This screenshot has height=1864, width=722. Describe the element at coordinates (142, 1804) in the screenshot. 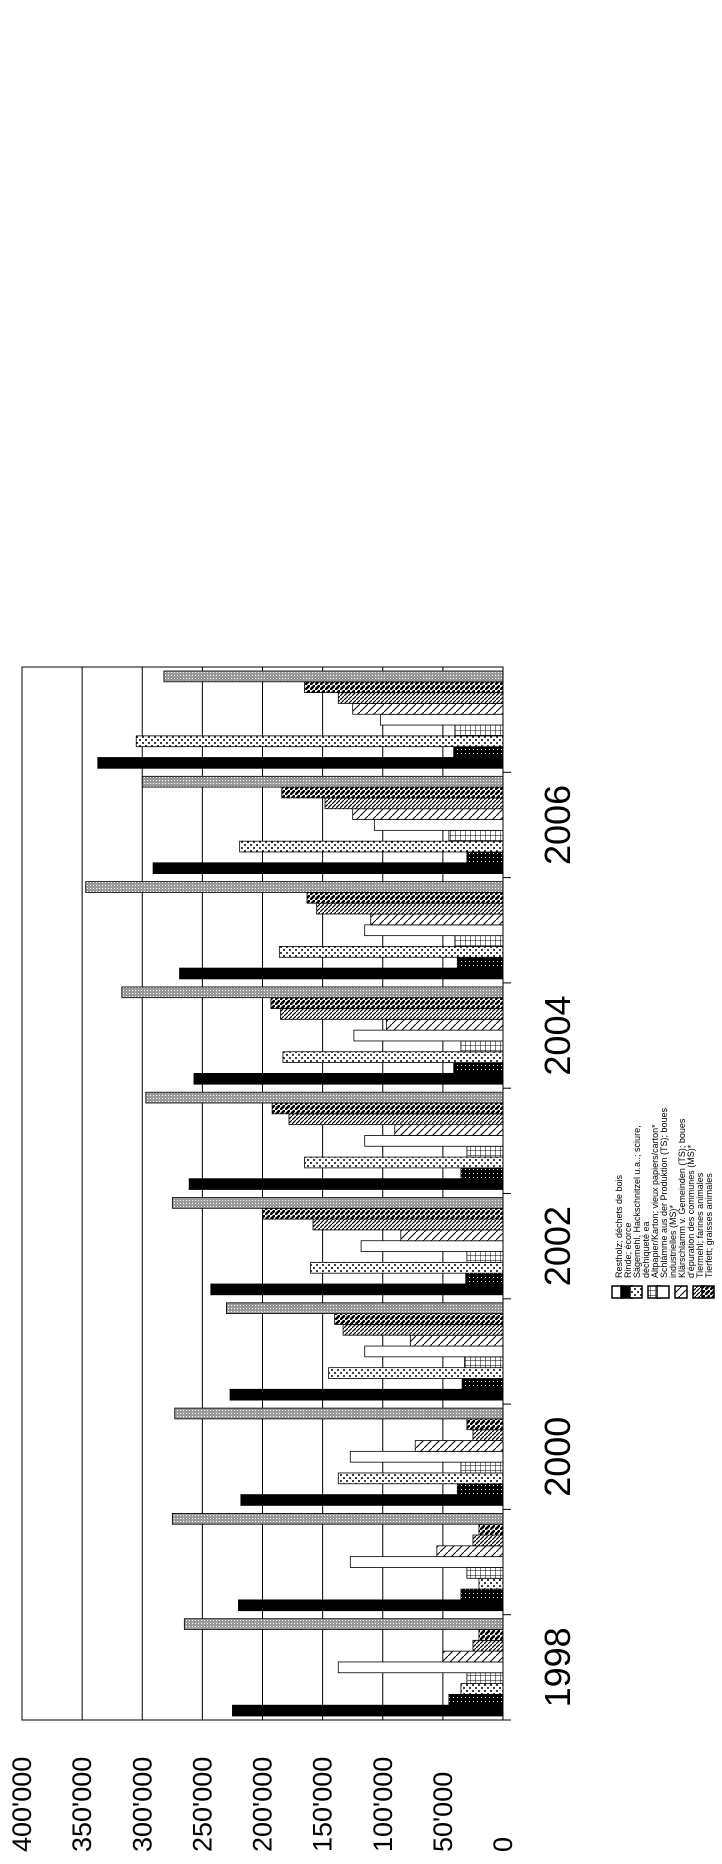

I see `value-tick-label: 300'000` at that location.